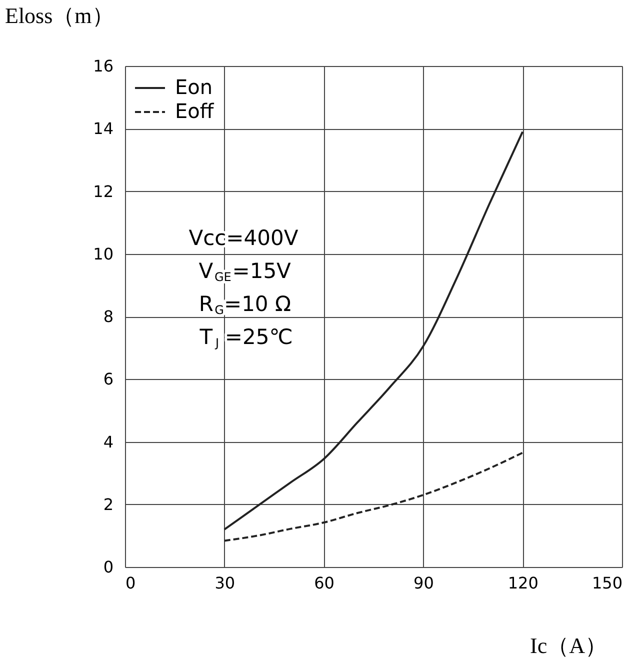  What do you see at coordinates (108, 567) in the screenshot?
I see `y-tick-label: 0` at bounding box center [108, 567].